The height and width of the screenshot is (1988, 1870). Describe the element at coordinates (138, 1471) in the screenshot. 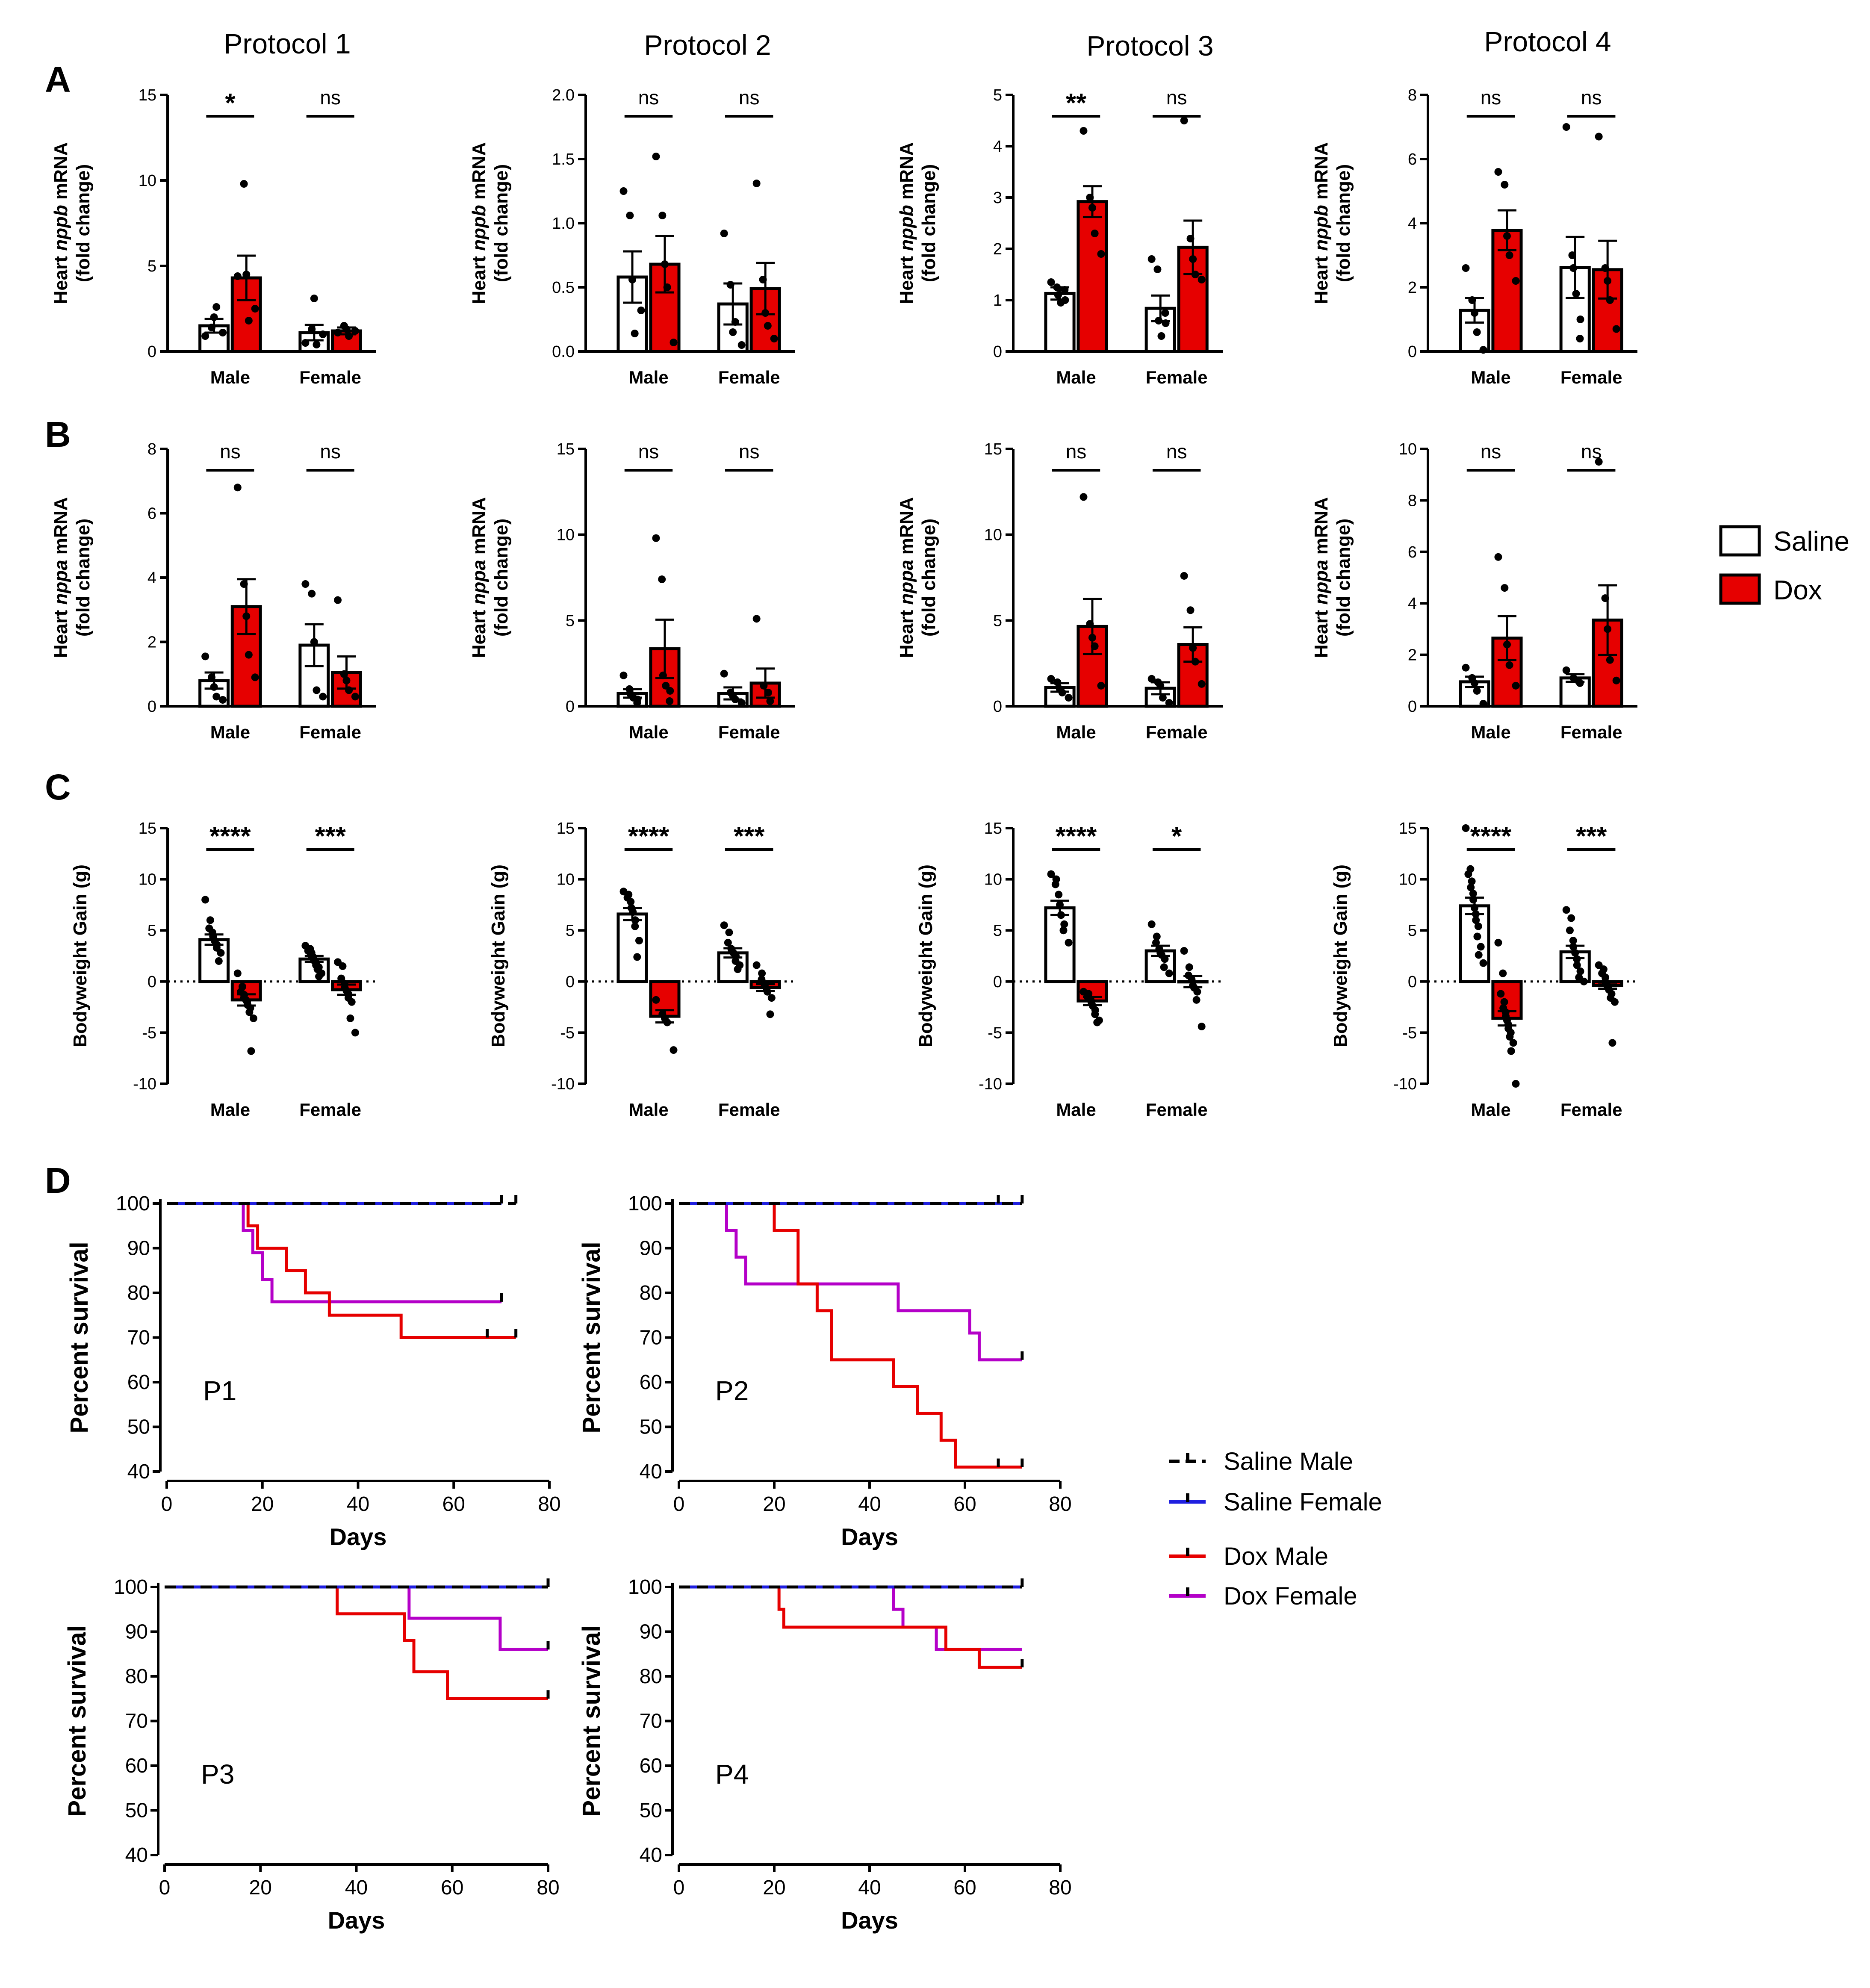

I see `y-tick-label: 40` at that location.